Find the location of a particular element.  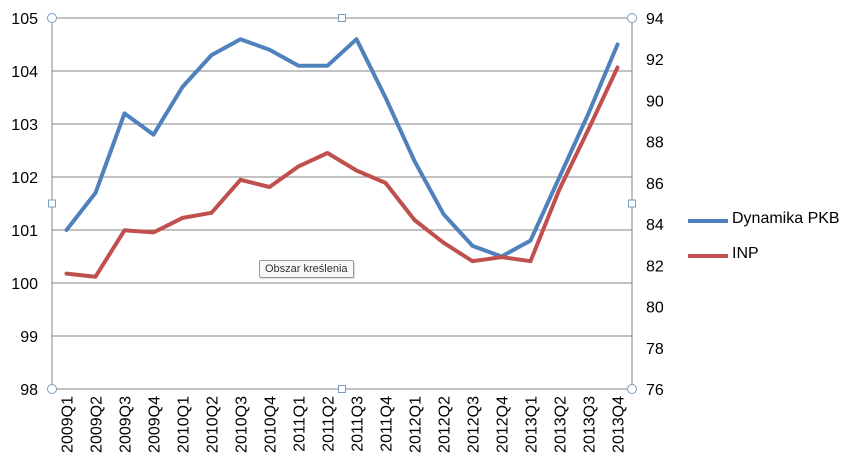

x-tick-label: 2011Q1 is located at coordinates (300, 424).